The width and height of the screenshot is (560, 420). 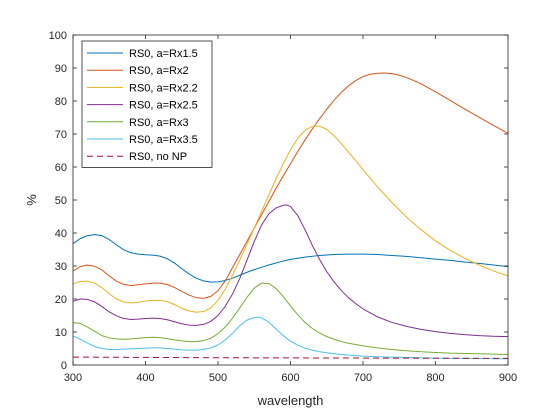 What do you see at coordinates (363, 378) in the screenshot?
I see `x-tick-label: 700` at bounding box center [363, 378].